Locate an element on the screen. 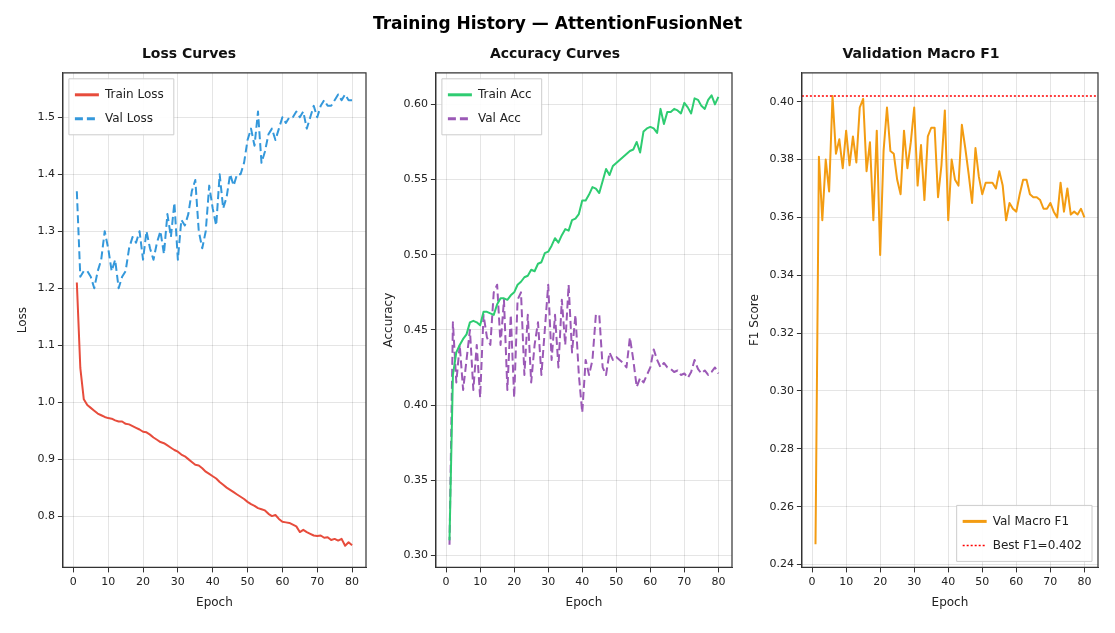 The width and height of the screenshot is (1115, 633). y-axis-title: F1 Score is located at coordinates (754, 320).